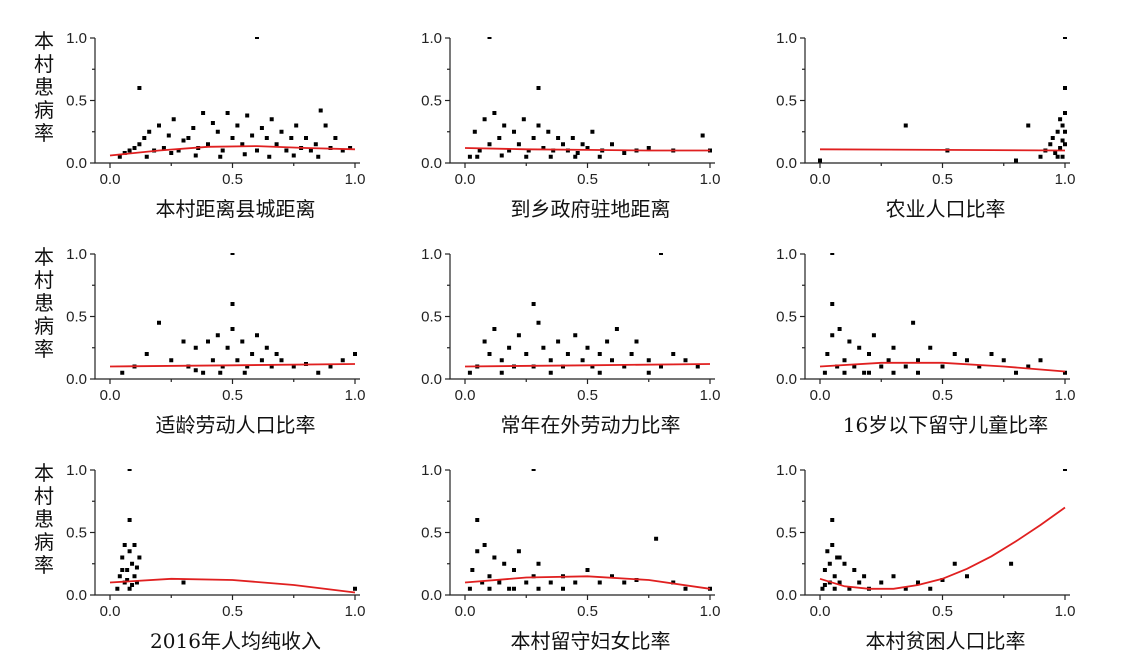 The height and width of the screenshot is (671, 1138). What do you see at coordinates (946, 209) in the screenshot?
I see `x-axis-label: 农业人口比率` at bounding box center [946, 209].